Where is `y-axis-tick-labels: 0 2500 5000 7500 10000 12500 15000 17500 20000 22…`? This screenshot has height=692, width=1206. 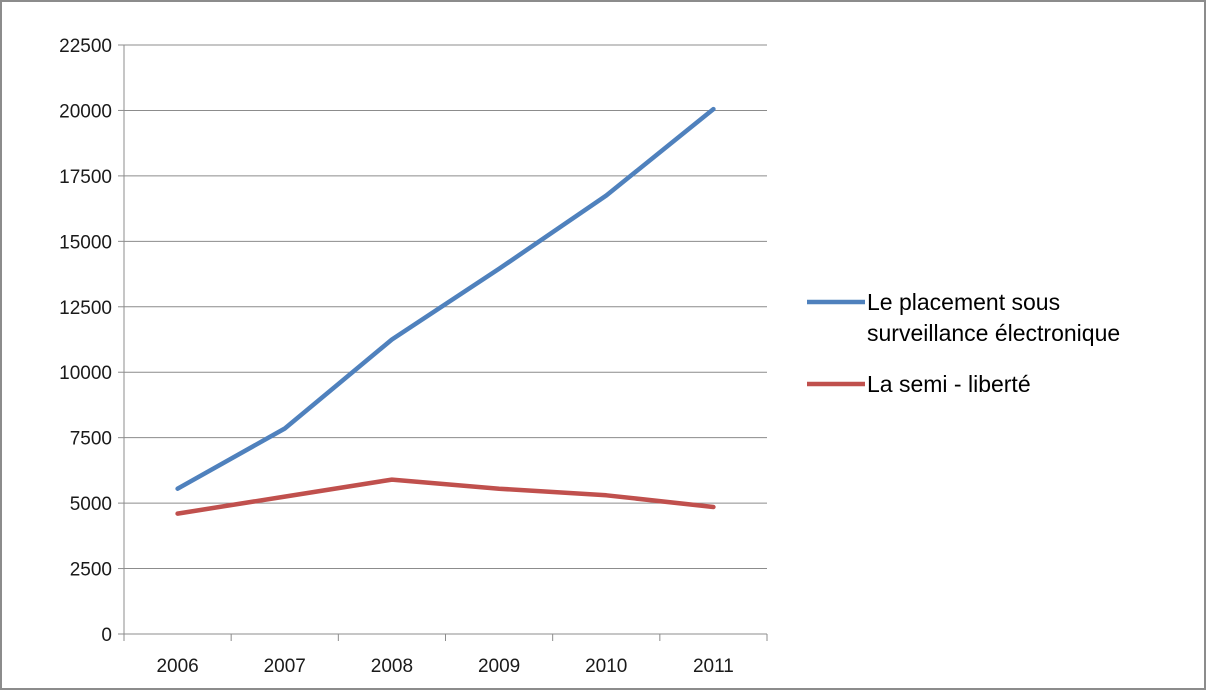 y-axis-tick-labels: 0 2500 5000 7500 10000 12500 15000 17500 20000 22… is located at coordinates (85, 341).